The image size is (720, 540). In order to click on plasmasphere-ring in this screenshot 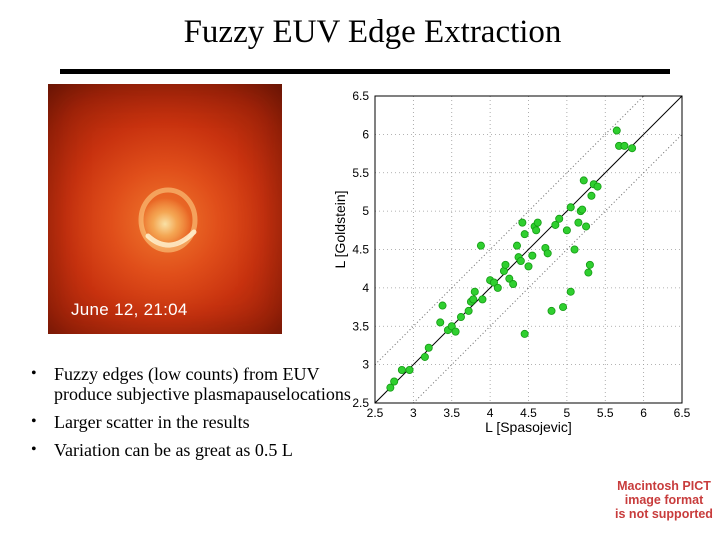, I will do `click(168, 220)`.